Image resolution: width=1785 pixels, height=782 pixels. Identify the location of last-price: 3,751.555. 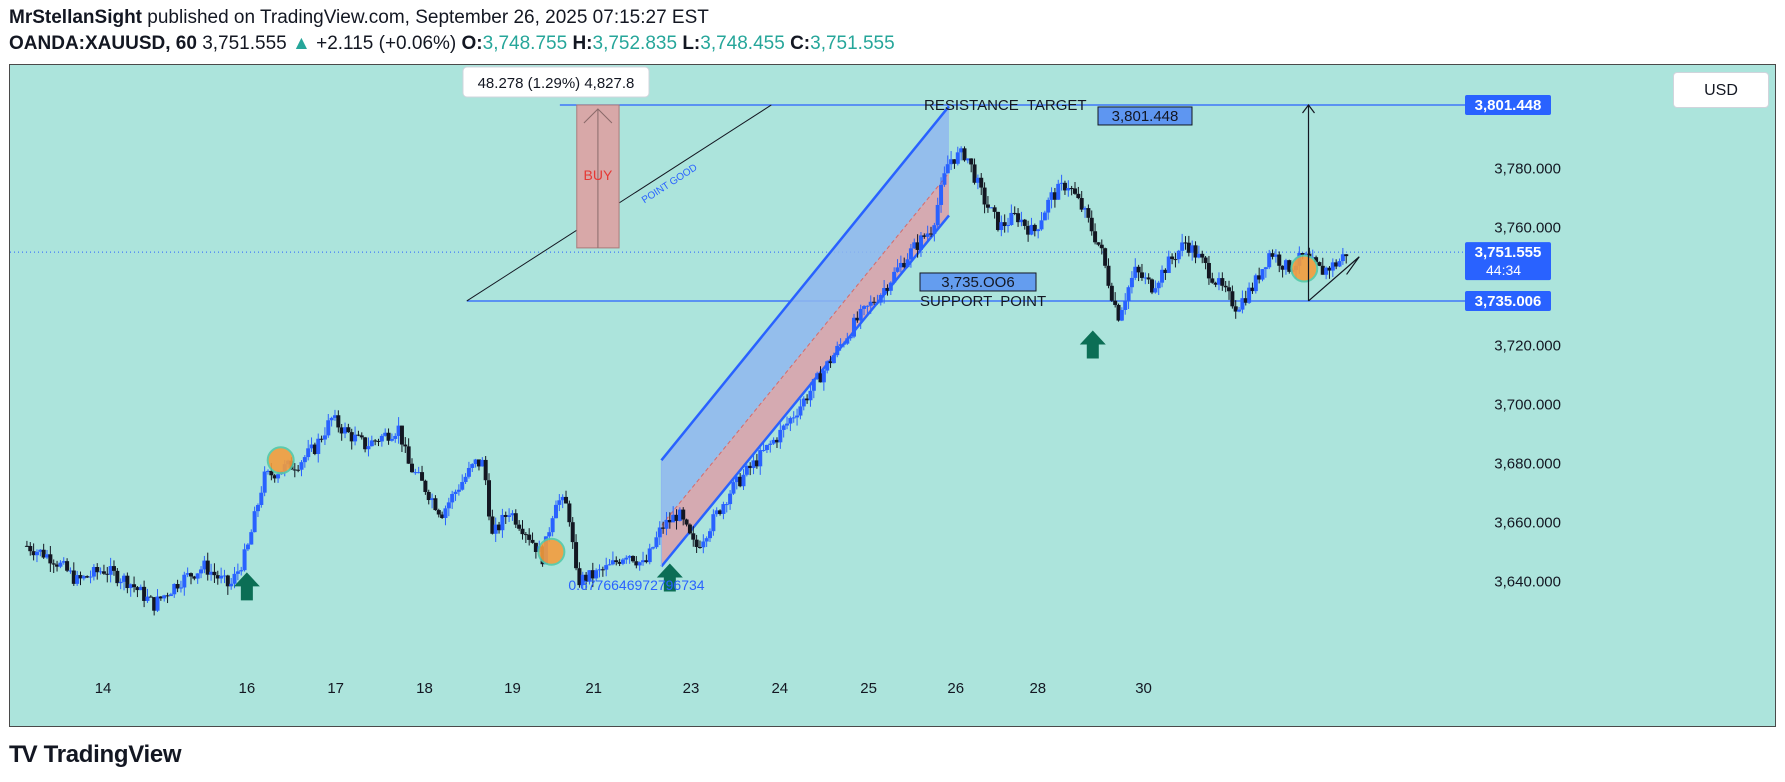
(244, 43).